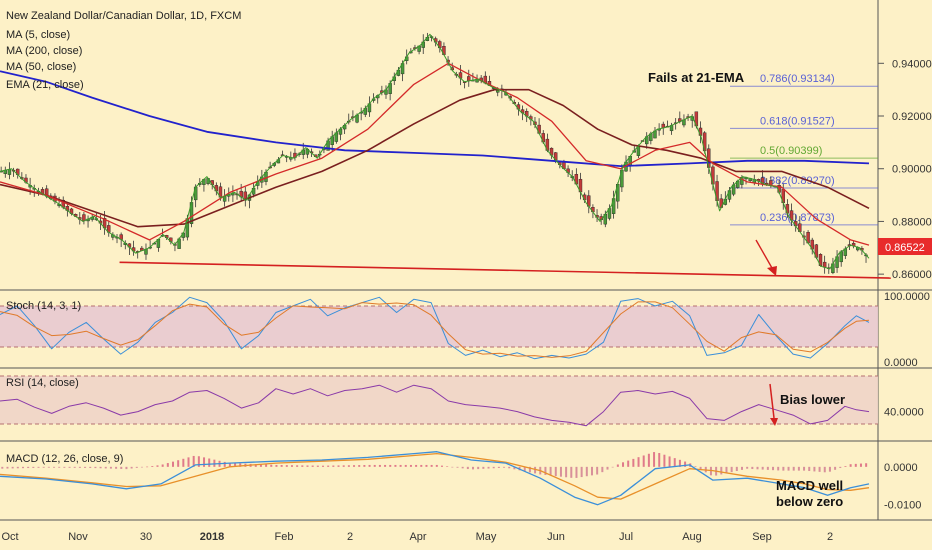 The height and width of the screenshot is (550, 932). I want to click on time-tick-label: May, so click(486, 537).